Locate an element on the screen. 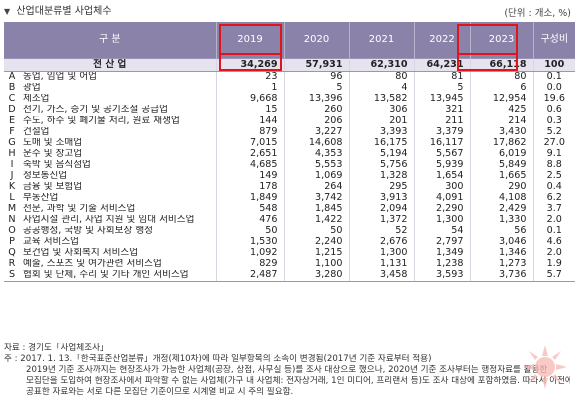  count-2022: 5 is located at coordinates (441, 88).